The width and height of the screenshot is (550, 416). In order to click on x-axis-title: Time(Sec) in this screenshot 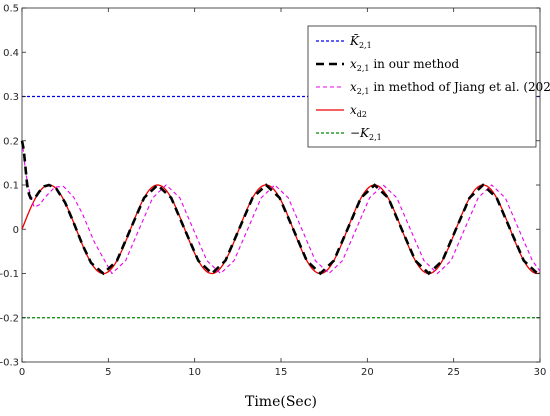, I will do `click(281, 402)`.